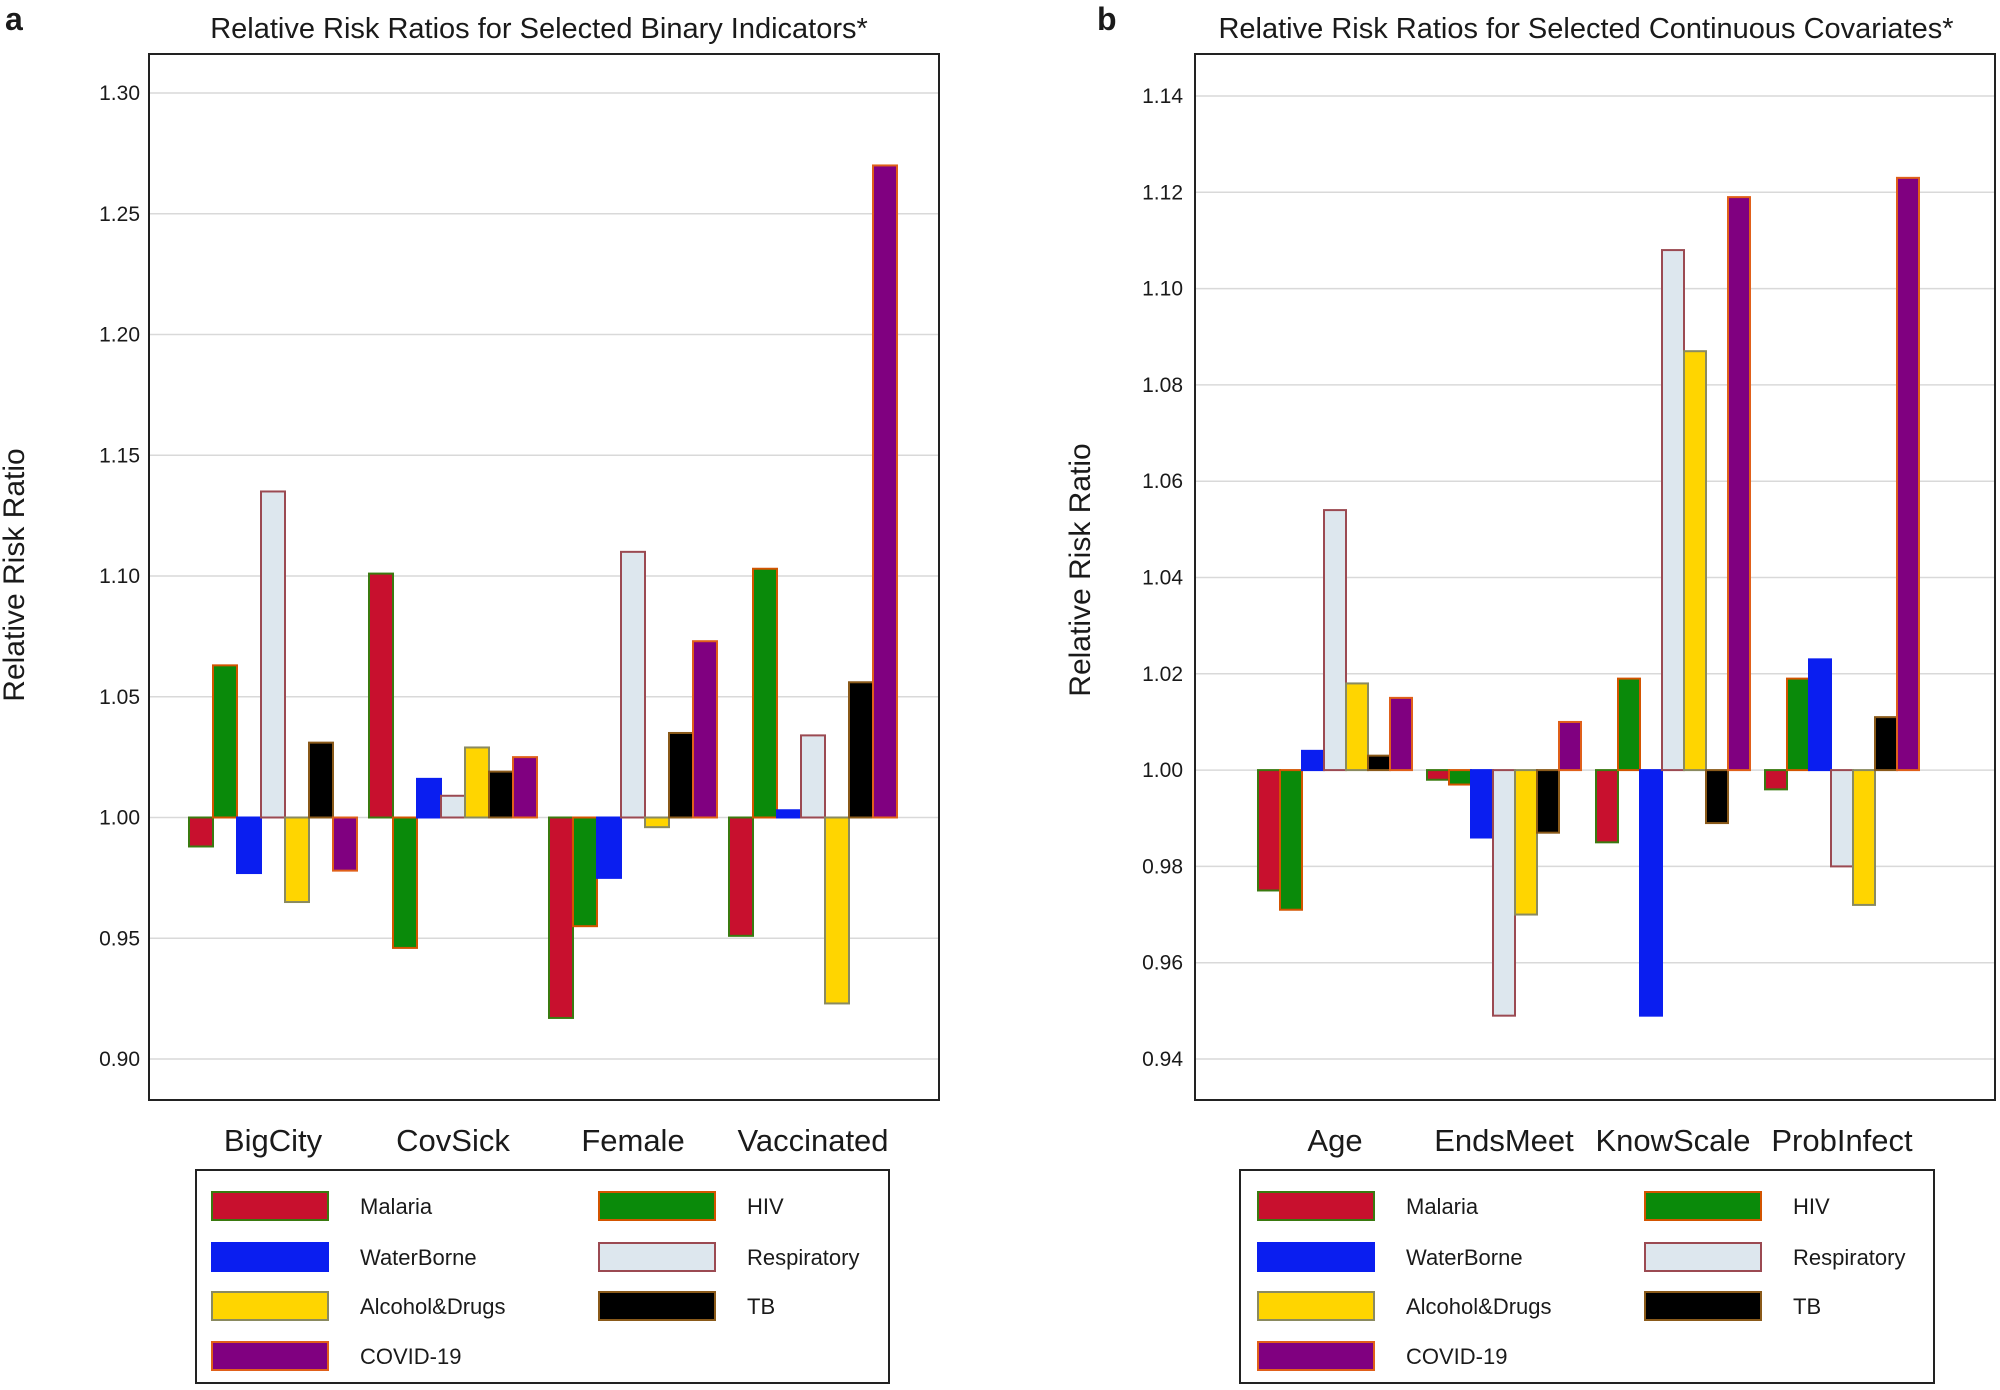  What do you see at coordinates (1629, 724) in the screenshot?
I see `bar-hiv-knowscale` at bounding box center [1629, 724].